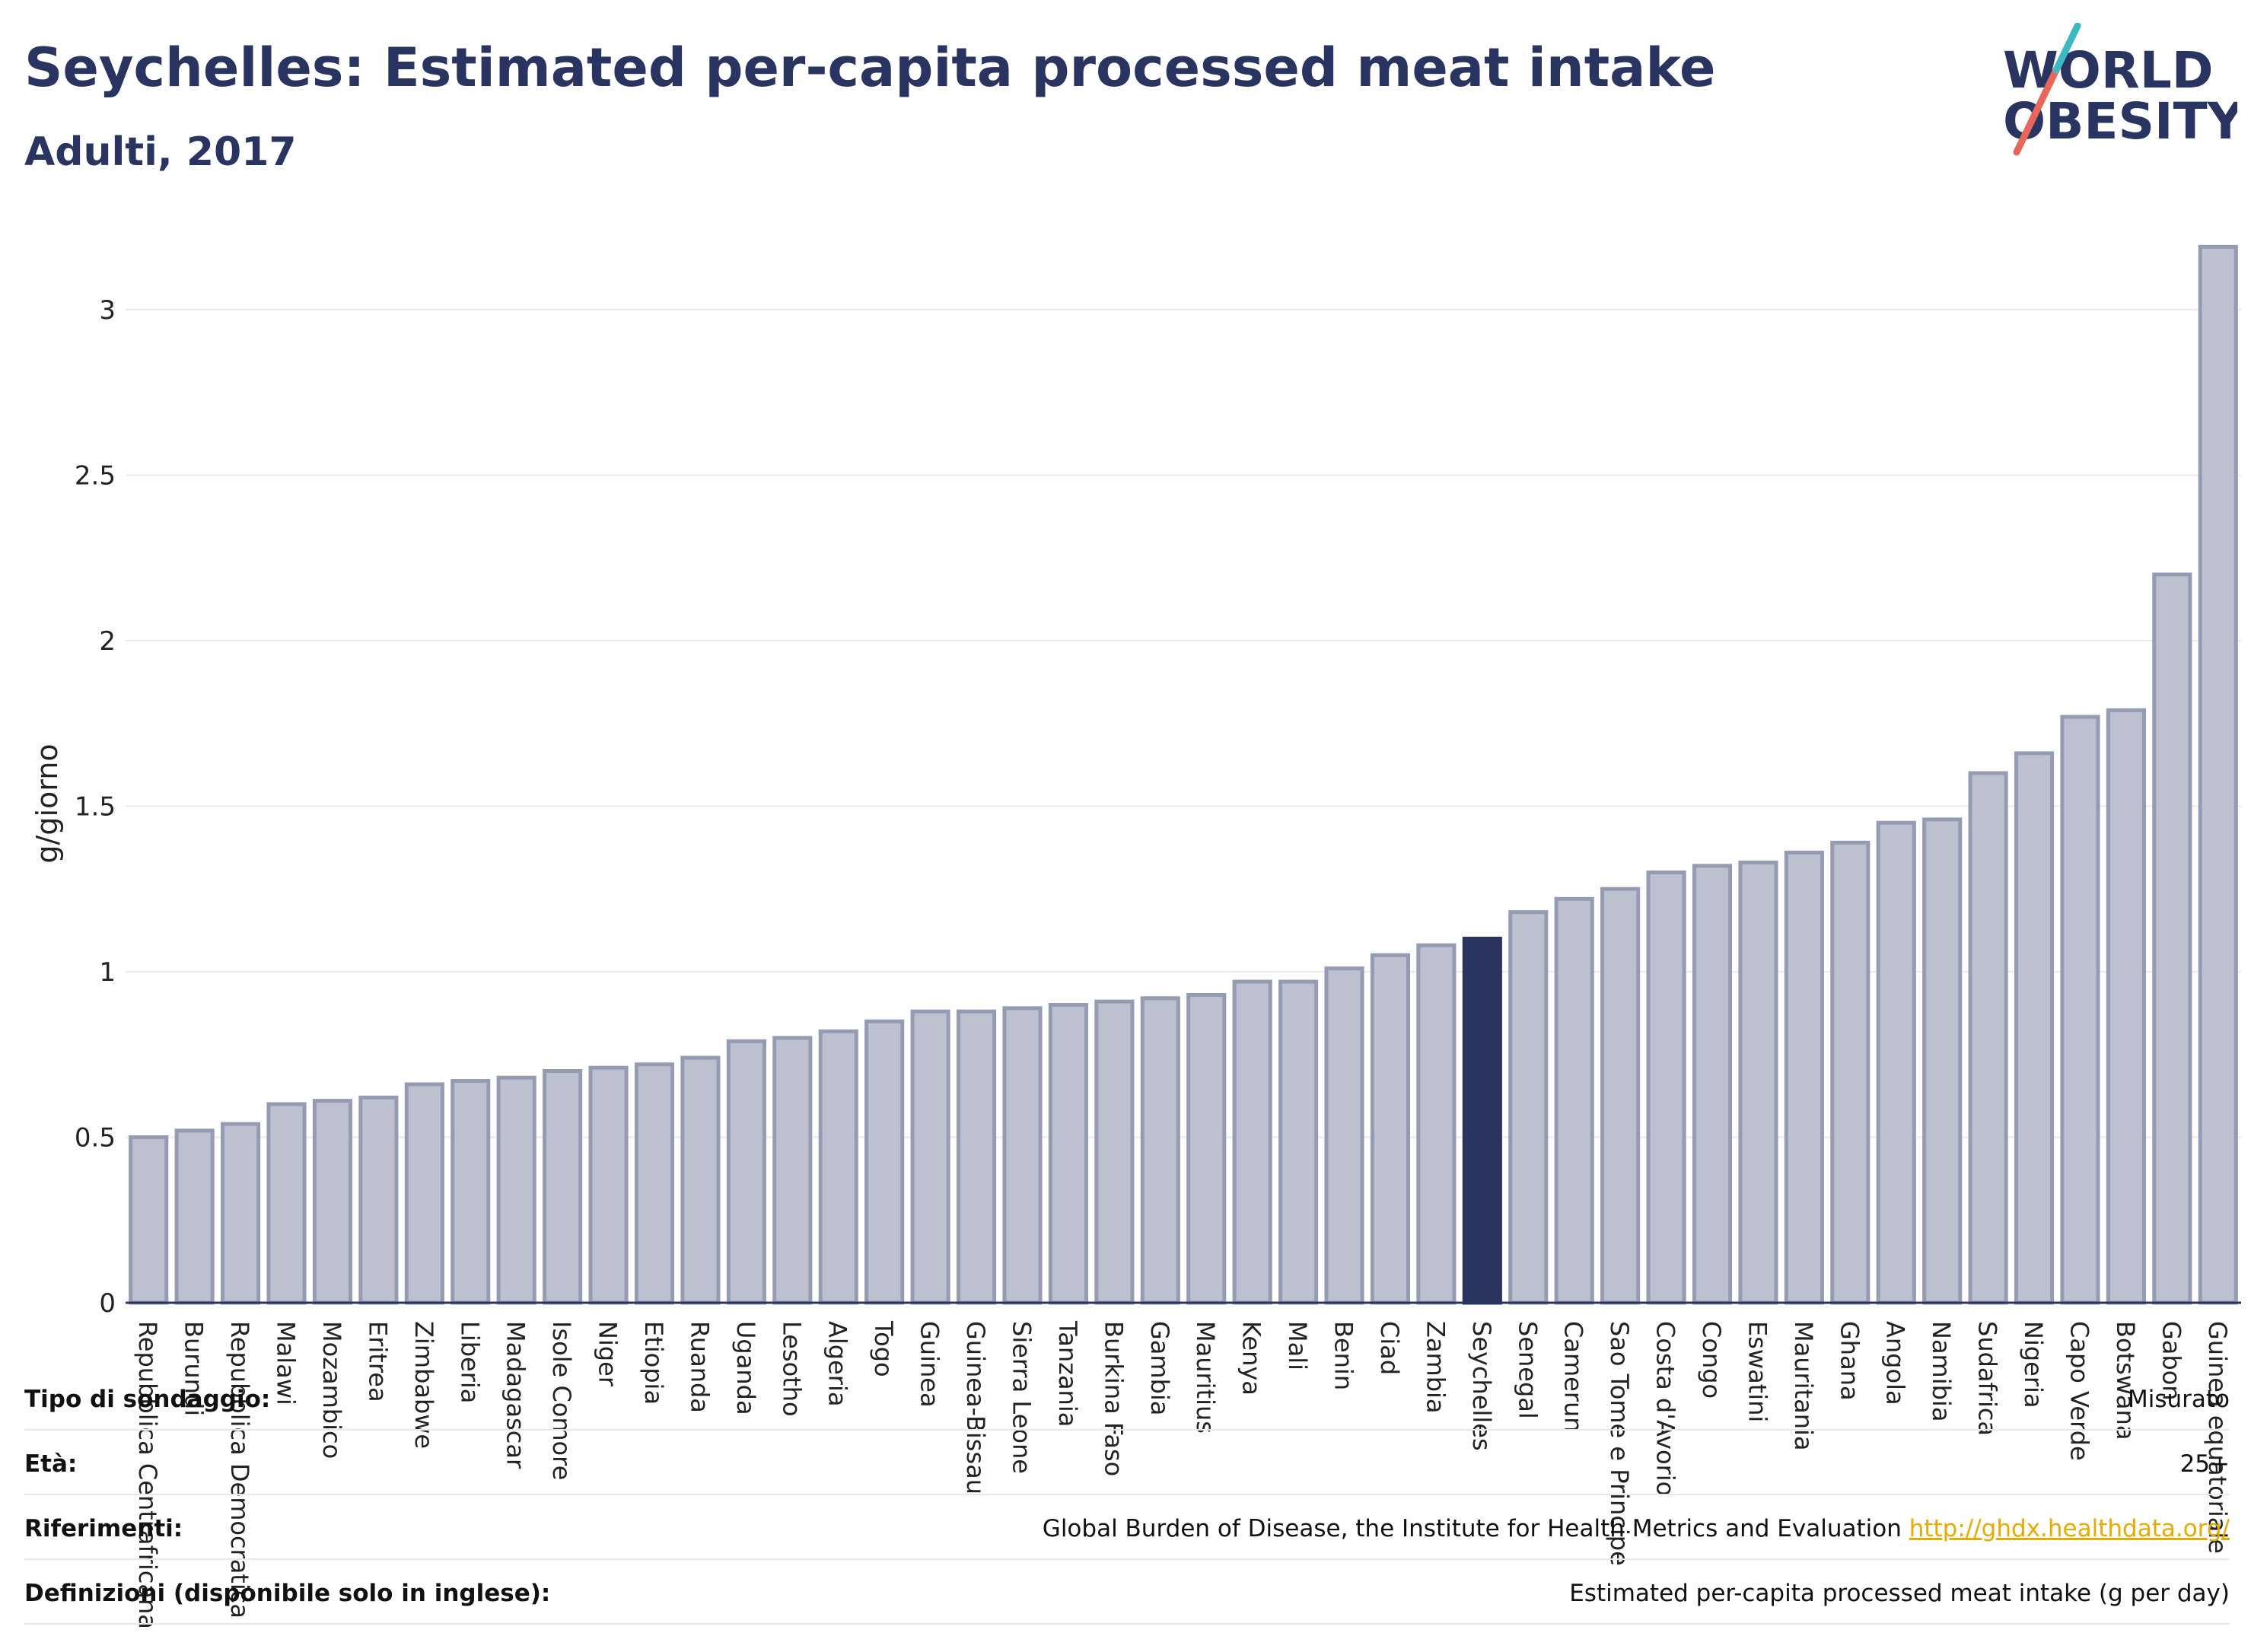 The width and height of the screenshot is (2251, 1652). Describe the element at coordinates (95, 476) in the screenshot. I see `y-tick-label: 2.5` at that location.